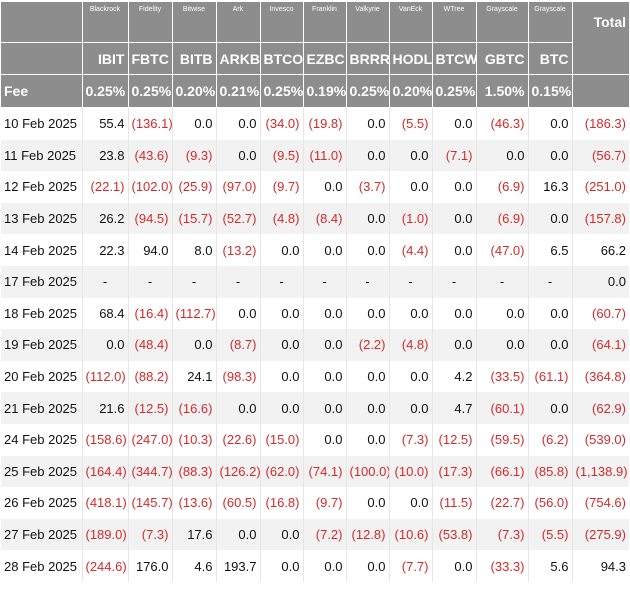  What do you see at coordinates (600, 471) in the screenshot?
I see `total-cell: (1,138.9)` at bounding box center [600, 471].